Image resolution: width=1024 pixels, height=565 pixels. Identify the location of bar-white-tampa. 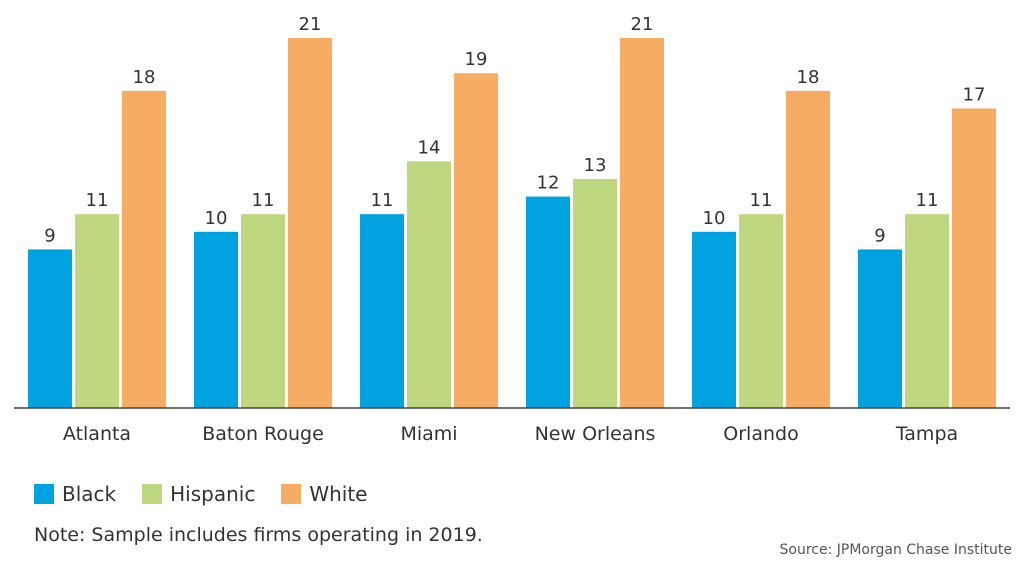
(974, 258).